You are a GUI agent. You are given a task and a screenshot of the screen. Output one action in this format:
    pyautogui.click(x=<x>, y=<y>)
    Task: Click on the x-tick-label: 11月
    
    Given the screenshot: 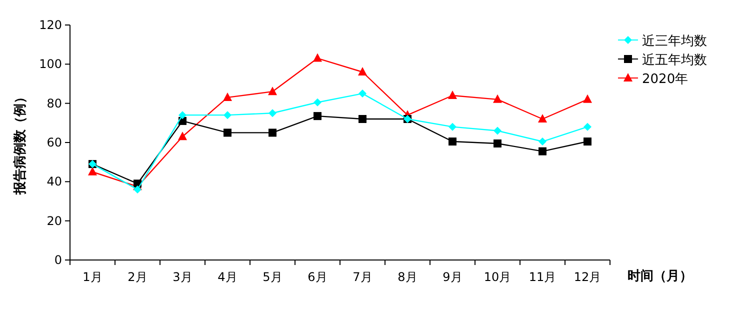 What is the action you would take?
    pyautogui.click(x=542, y=277)
    